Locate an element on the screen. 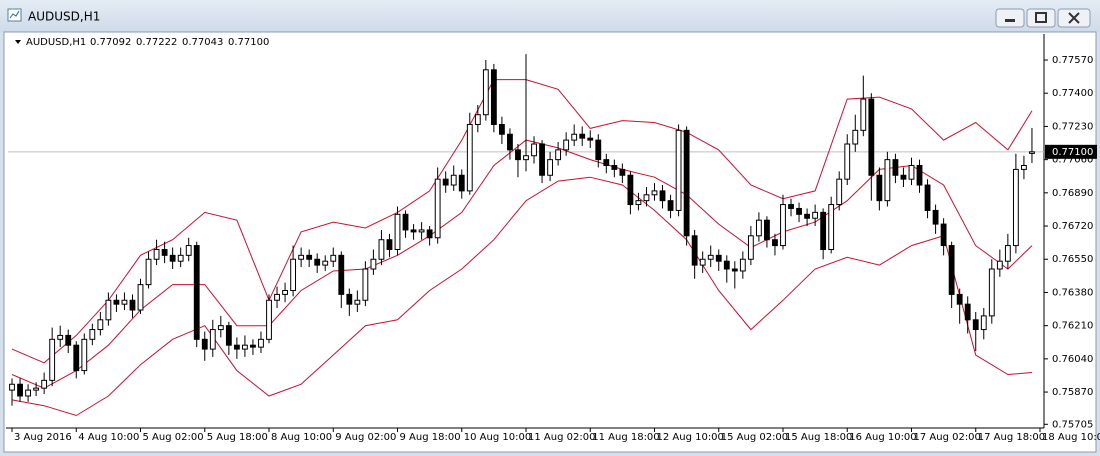 The width and height of the screenshot is (1100, 456). y-tick-label: 0.76210 is located at coordinates (1072, 326).